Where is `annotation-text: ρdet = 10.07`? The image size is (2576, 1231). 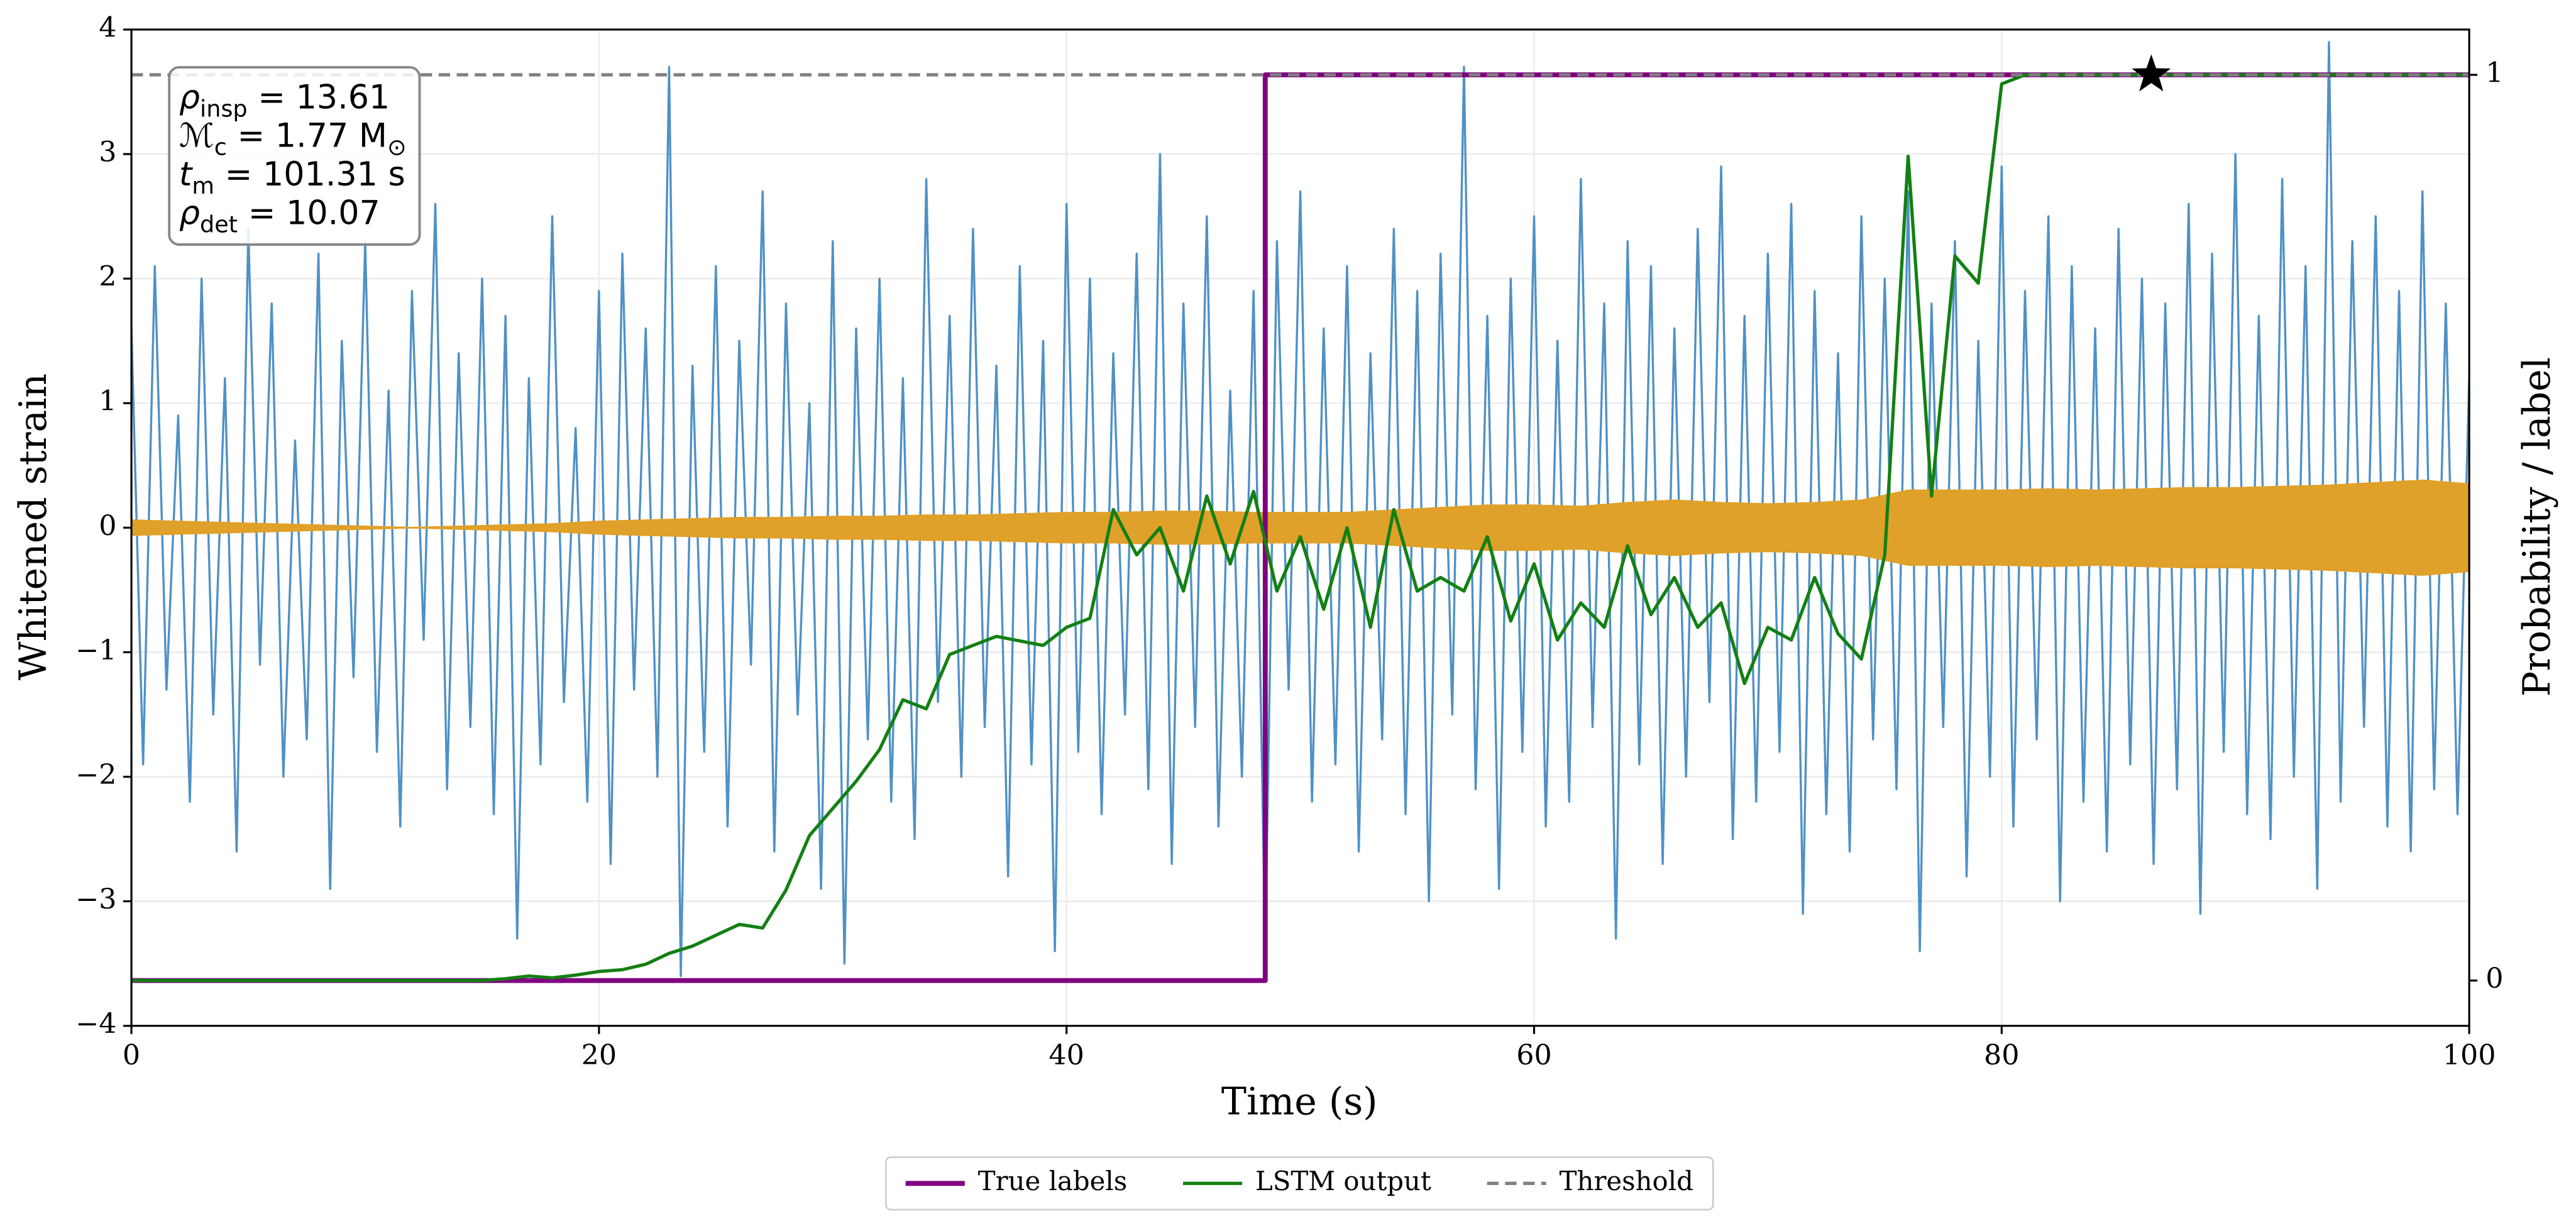
annotation-text: ρdet = 10.07 is located at coordinates (280, 216).